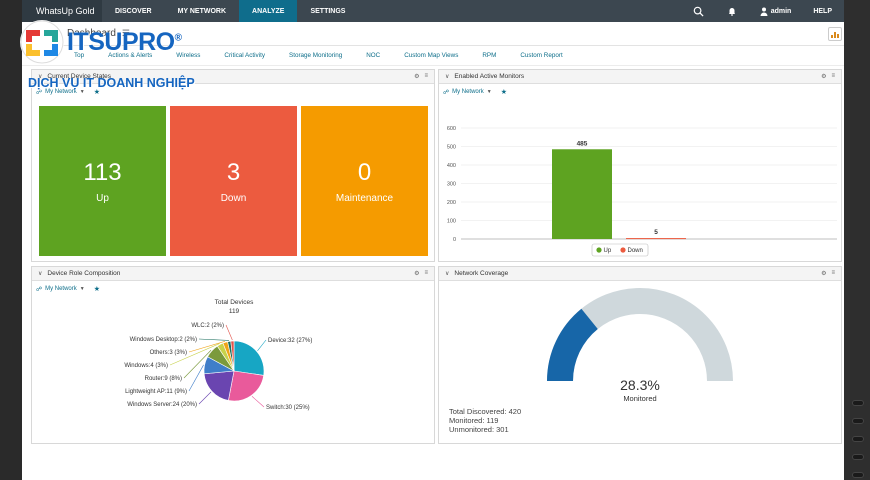 The height and width of the screenshot is (480, 870). I want to click on tile-down: 3 Down, so click(233, 181).